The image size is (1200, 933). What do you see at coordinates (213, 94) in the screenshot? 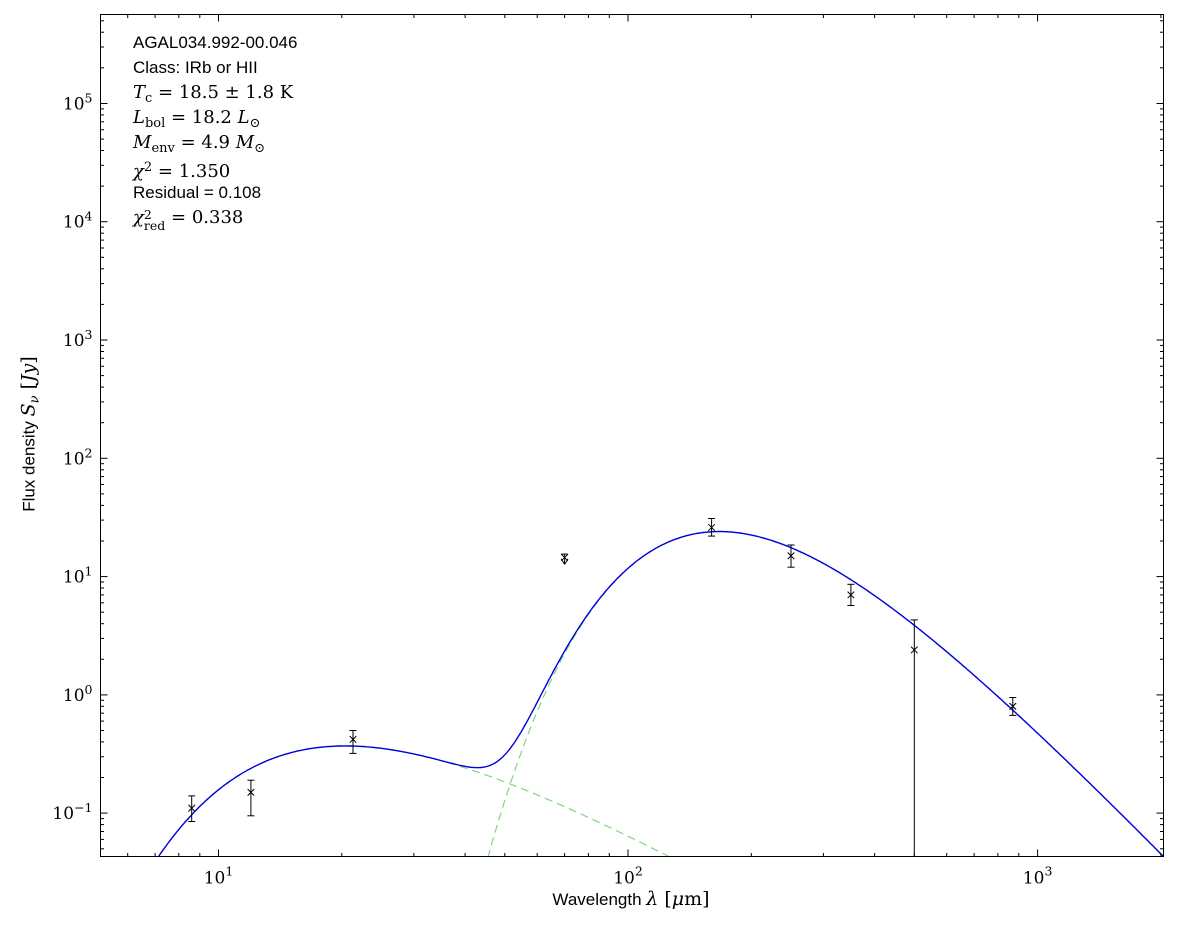
I see `tc-line: Tc = 18.5 ± 1.8 K` at bounding box center [213, 94].